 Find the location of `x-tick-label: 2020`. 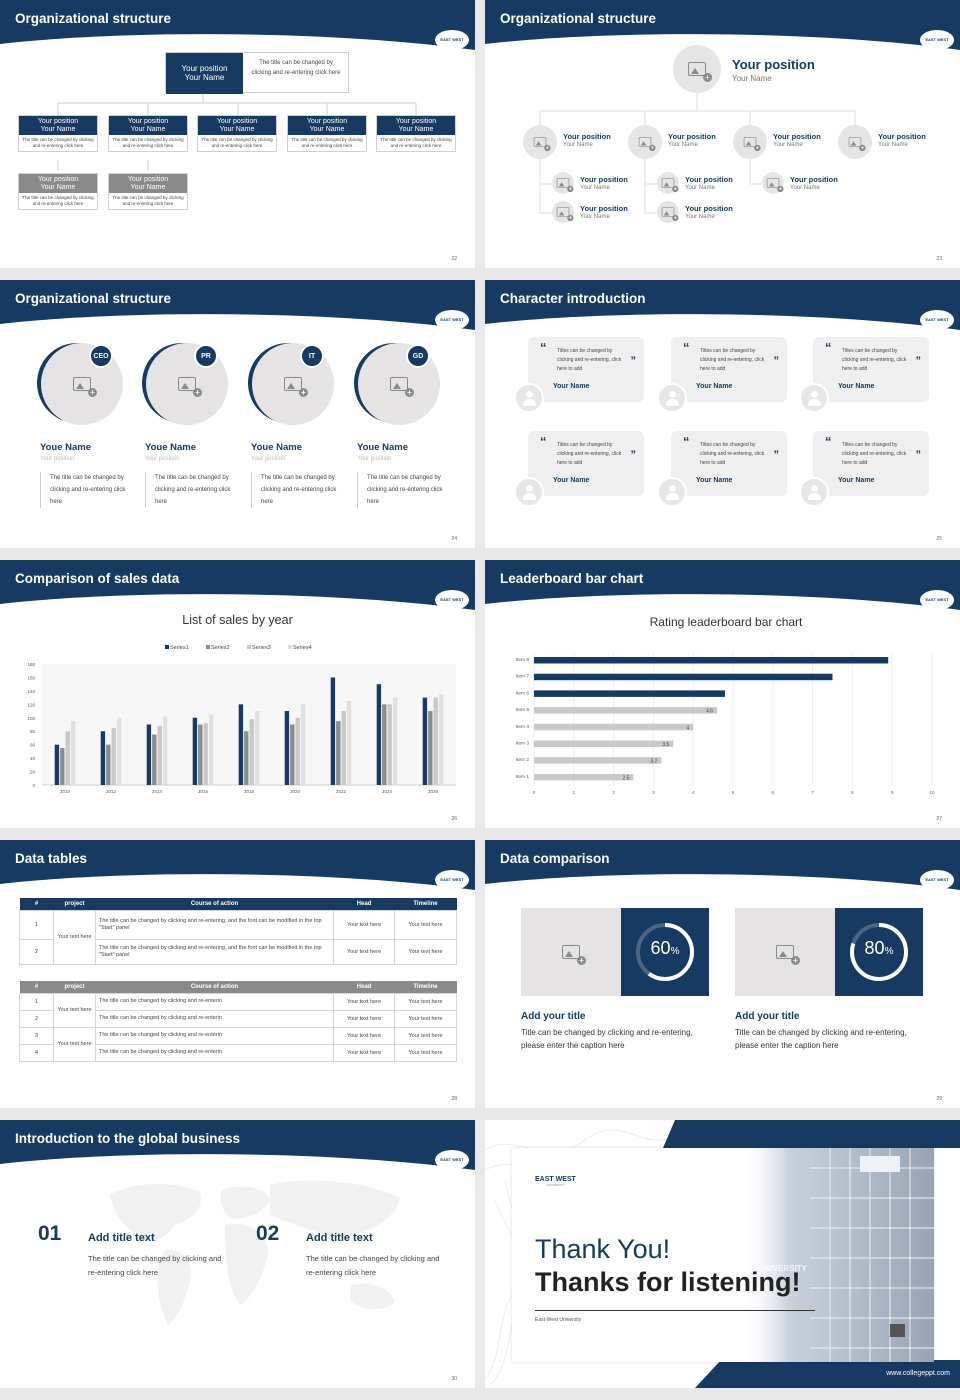

x-tick-label: 2020 is located at coordinates (295, 791).